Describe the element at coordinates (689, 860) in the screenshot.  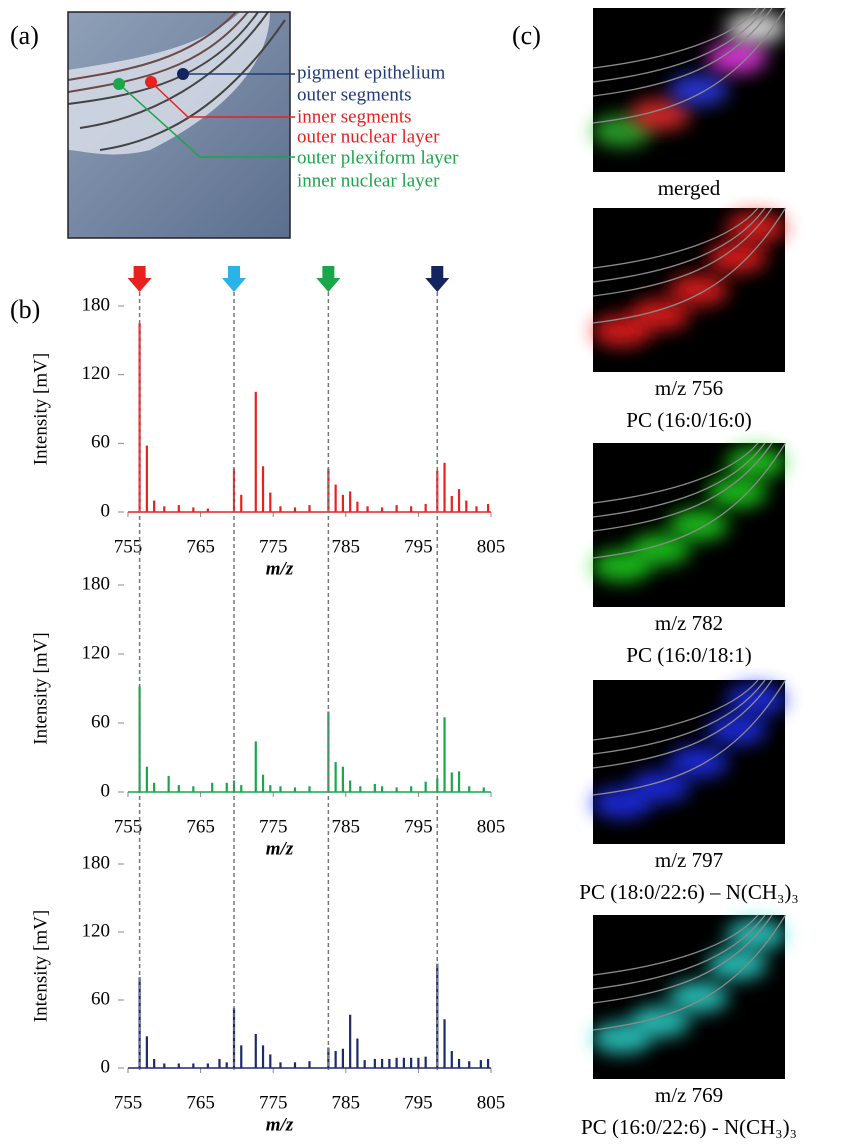
I see `image-caption: m/z 797` at that location.